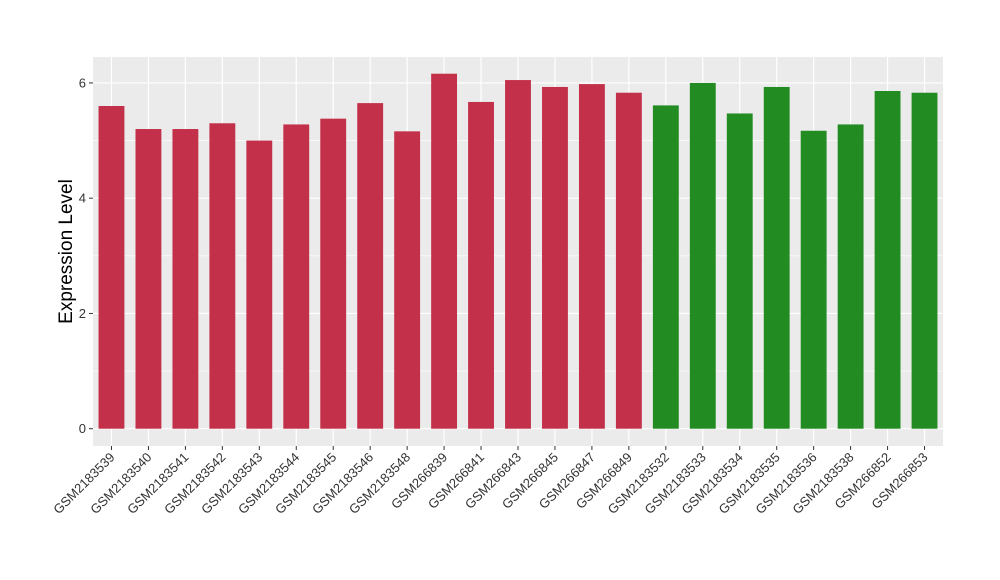 The image size is (1000, 580). What do you see at coordinates (86, 255) in the screenshot?
I see `y-axis: 0 2 4 6` at bounding box center [86, 255].